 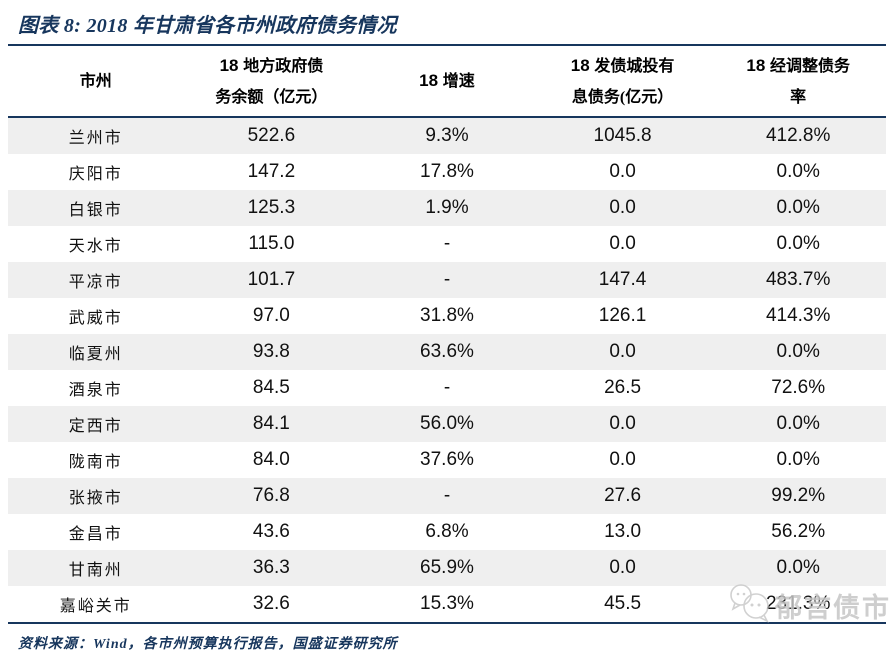 I want to click on column-header-lgfv-interest-bearing-debt: 18 发债城投有 息债务(亿元）, so click(x=622, y=82).